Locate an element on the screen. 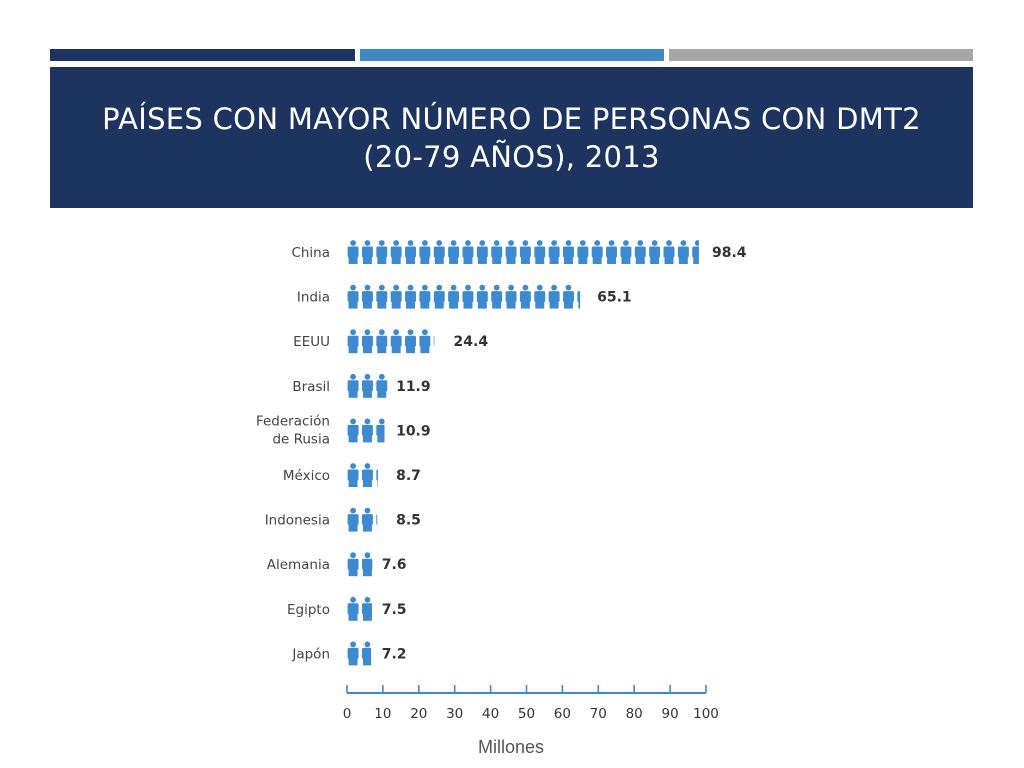 Image resolution: width=1024 pixels, height=768 pixels. bar-row: China 98.4 is located at coordinates (519, 252).